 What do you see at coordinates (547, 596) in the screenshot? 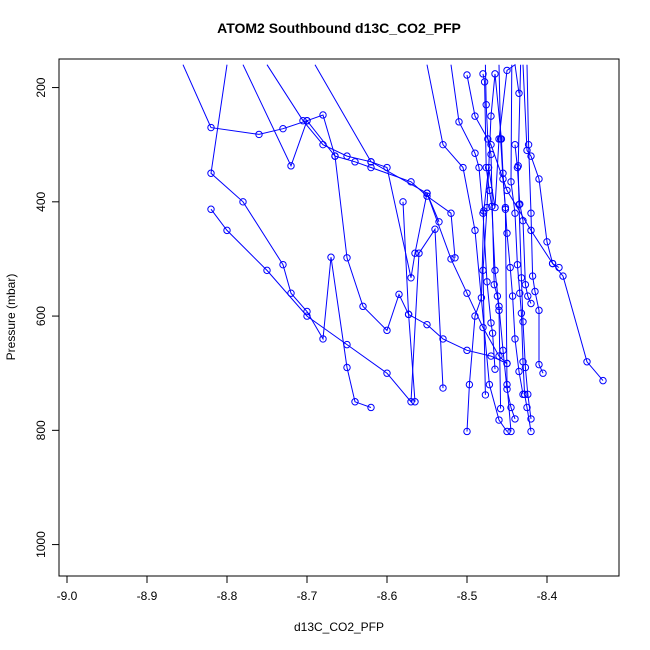
I see `x-tick-label: -8.4` at bounding box center [547, 596].